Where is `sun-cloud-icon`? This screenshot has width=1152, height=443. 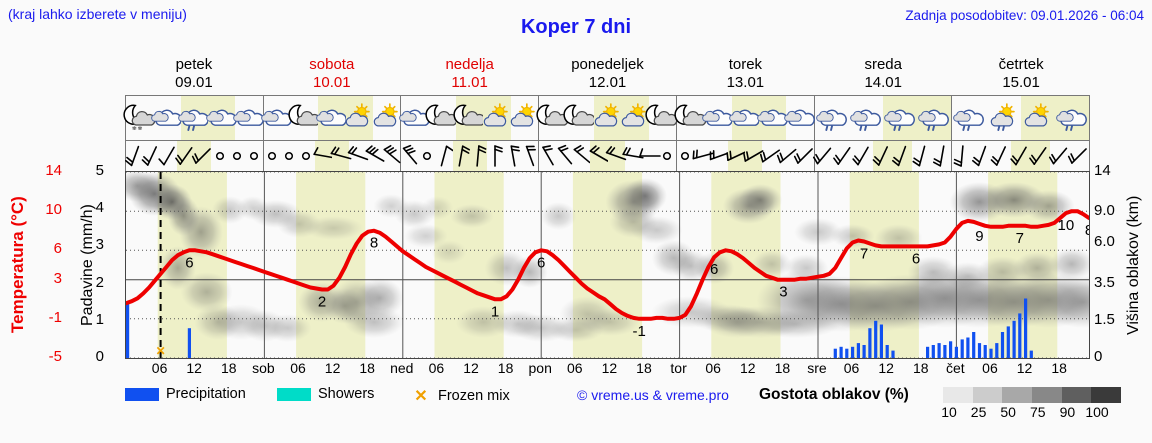 sun-cloud-icon is located at coordinates (385, 115).